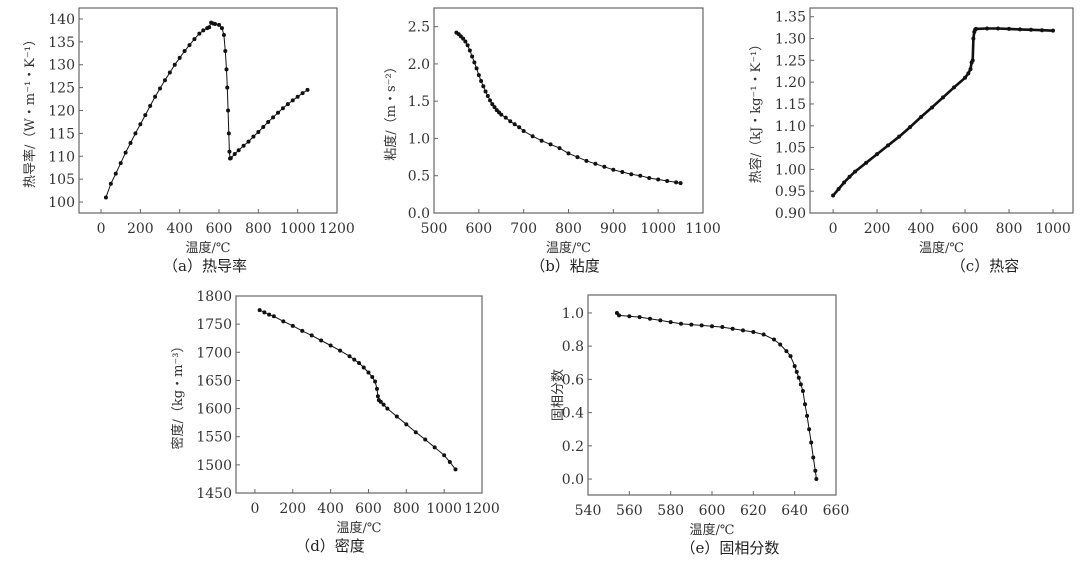 The image size is (1080, 564). I want to click on y-axis-title: 热导率/（W・m⁻¹・K⁻¹）, so click(30, 110).